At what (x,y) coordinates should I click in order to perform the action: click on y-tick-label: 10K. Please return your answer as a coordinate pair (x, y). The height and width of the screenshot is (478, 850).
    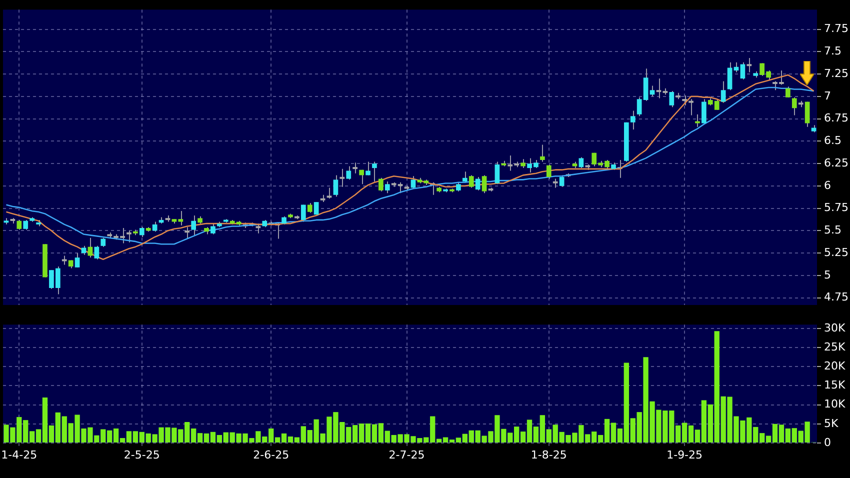
    Looking at the image, I should click on (835, 404).